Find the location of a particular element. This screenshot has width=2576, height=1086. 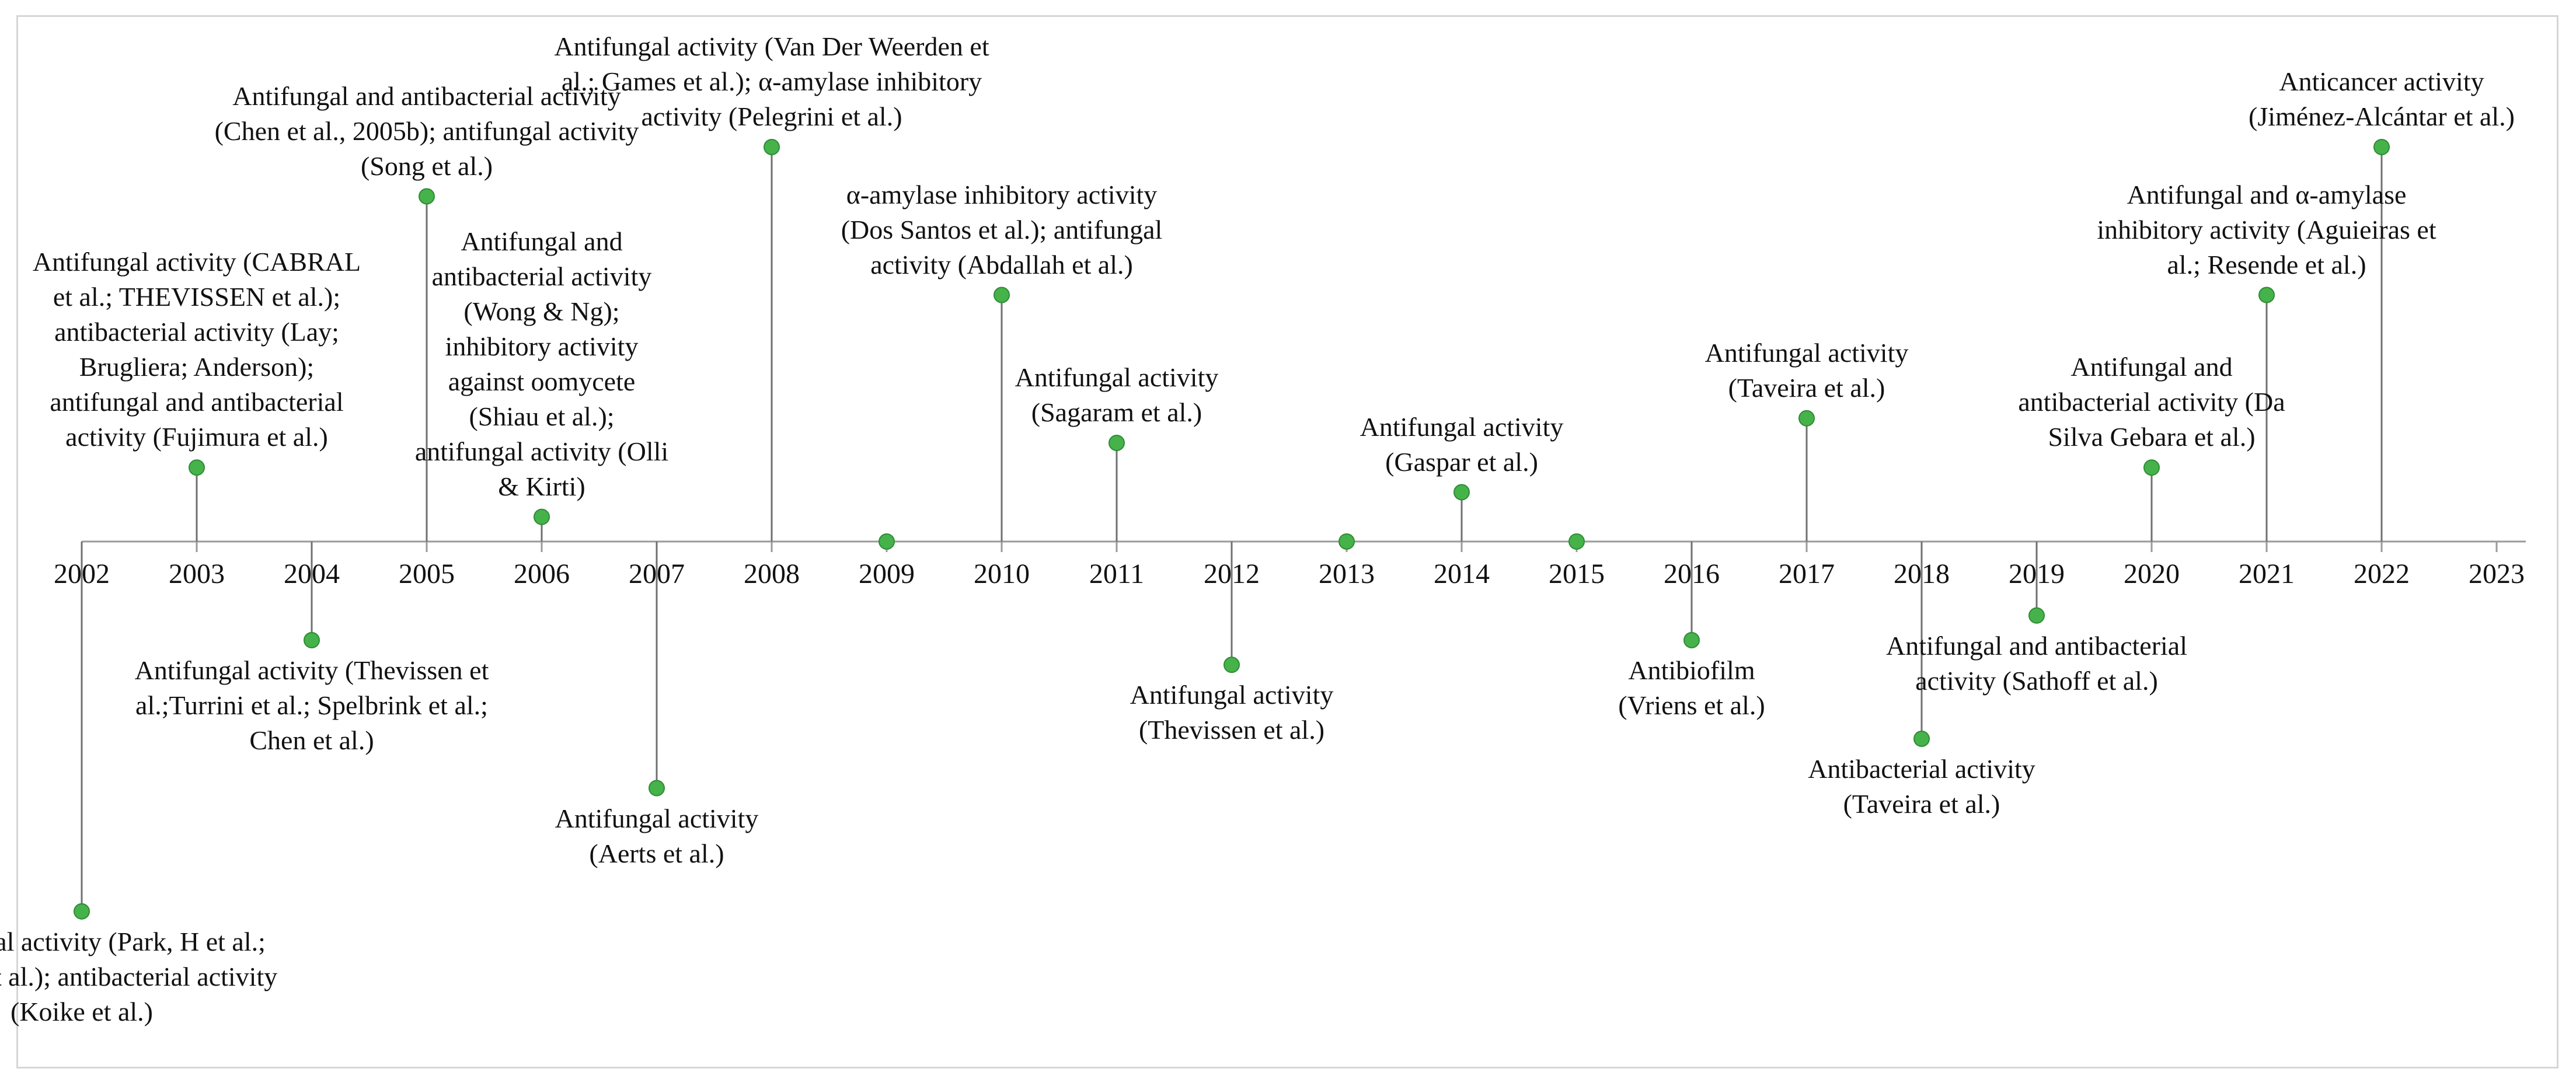

annotation-line: (Wong & Ng); is located at coordinates (542, 311).